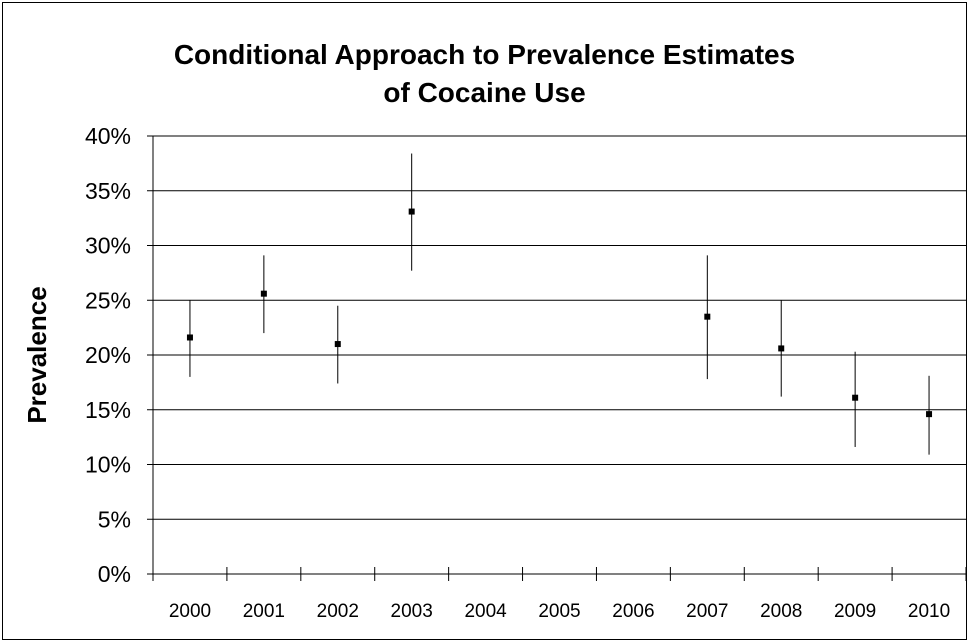 Image resolution: width=969 pixels, height=642 pixels. What do you see at coordinates (264, 611) in the screenshot?
I see `x-tick-label: 2001` at bounding box center [264, 611].